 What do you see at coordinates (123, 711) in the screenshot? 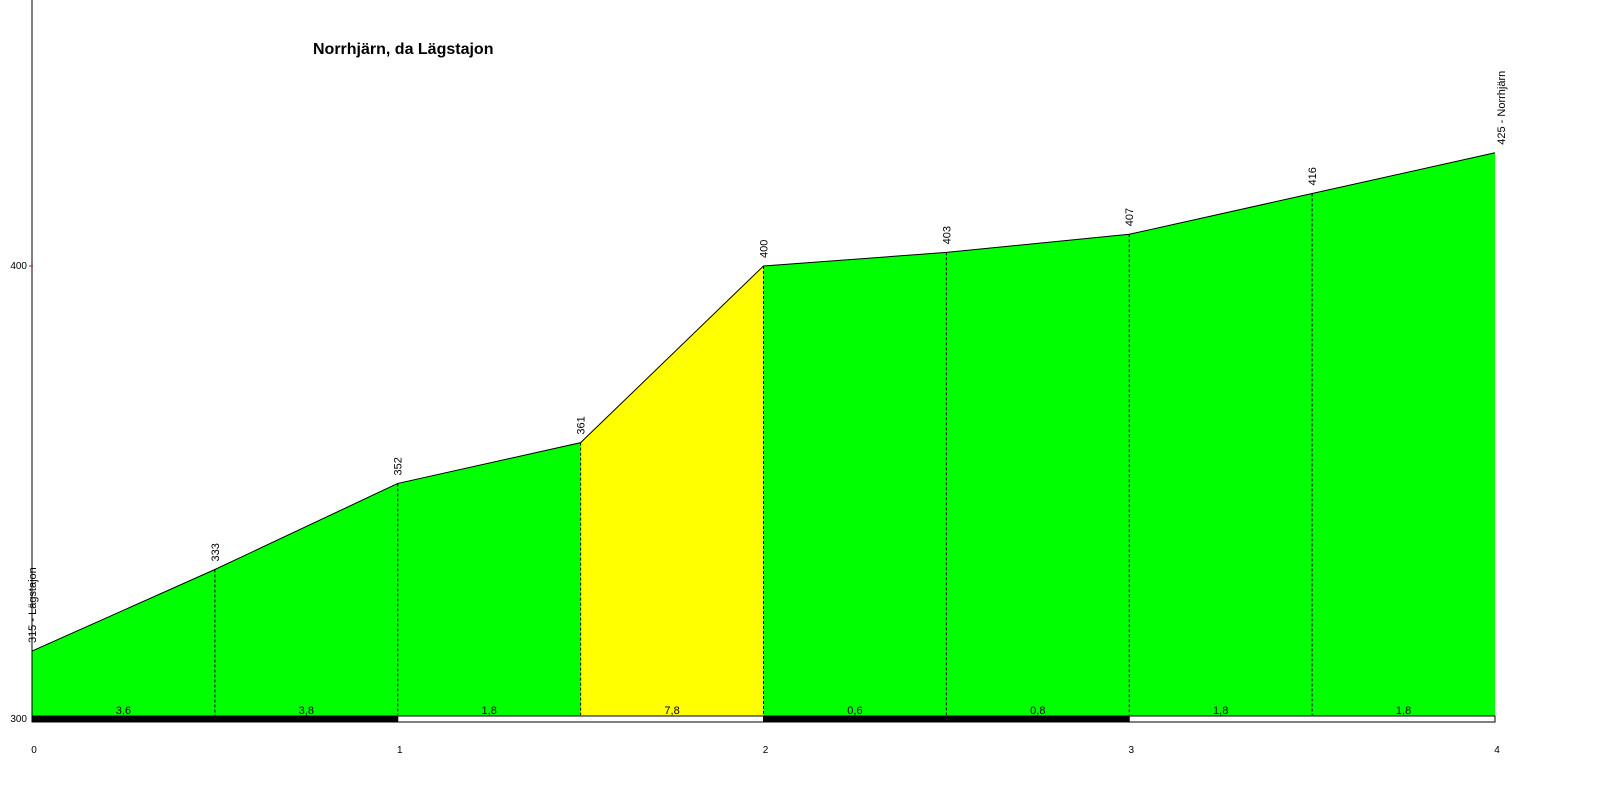
I see `grade-label-0: 3,6` at bounding box center [123, 711].